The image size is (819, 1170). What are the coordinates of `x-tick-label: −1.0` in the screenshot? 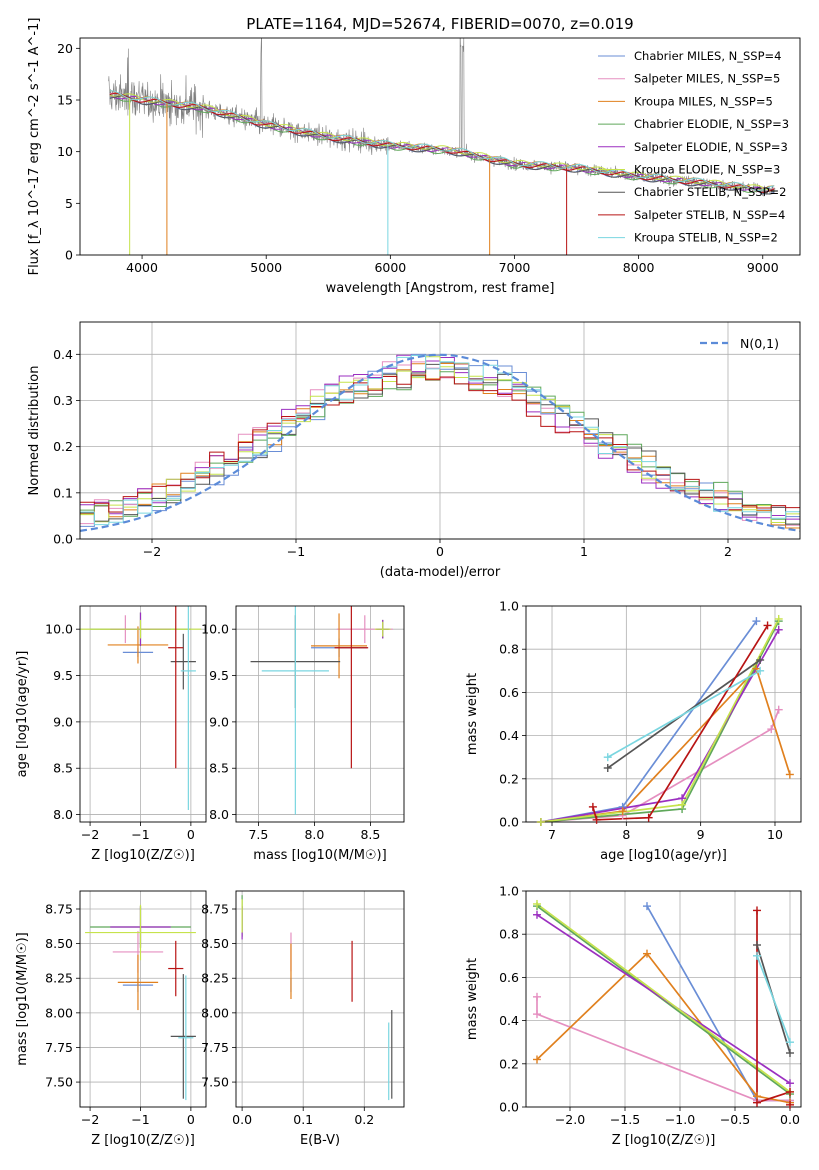 It's located at (680, 1119).